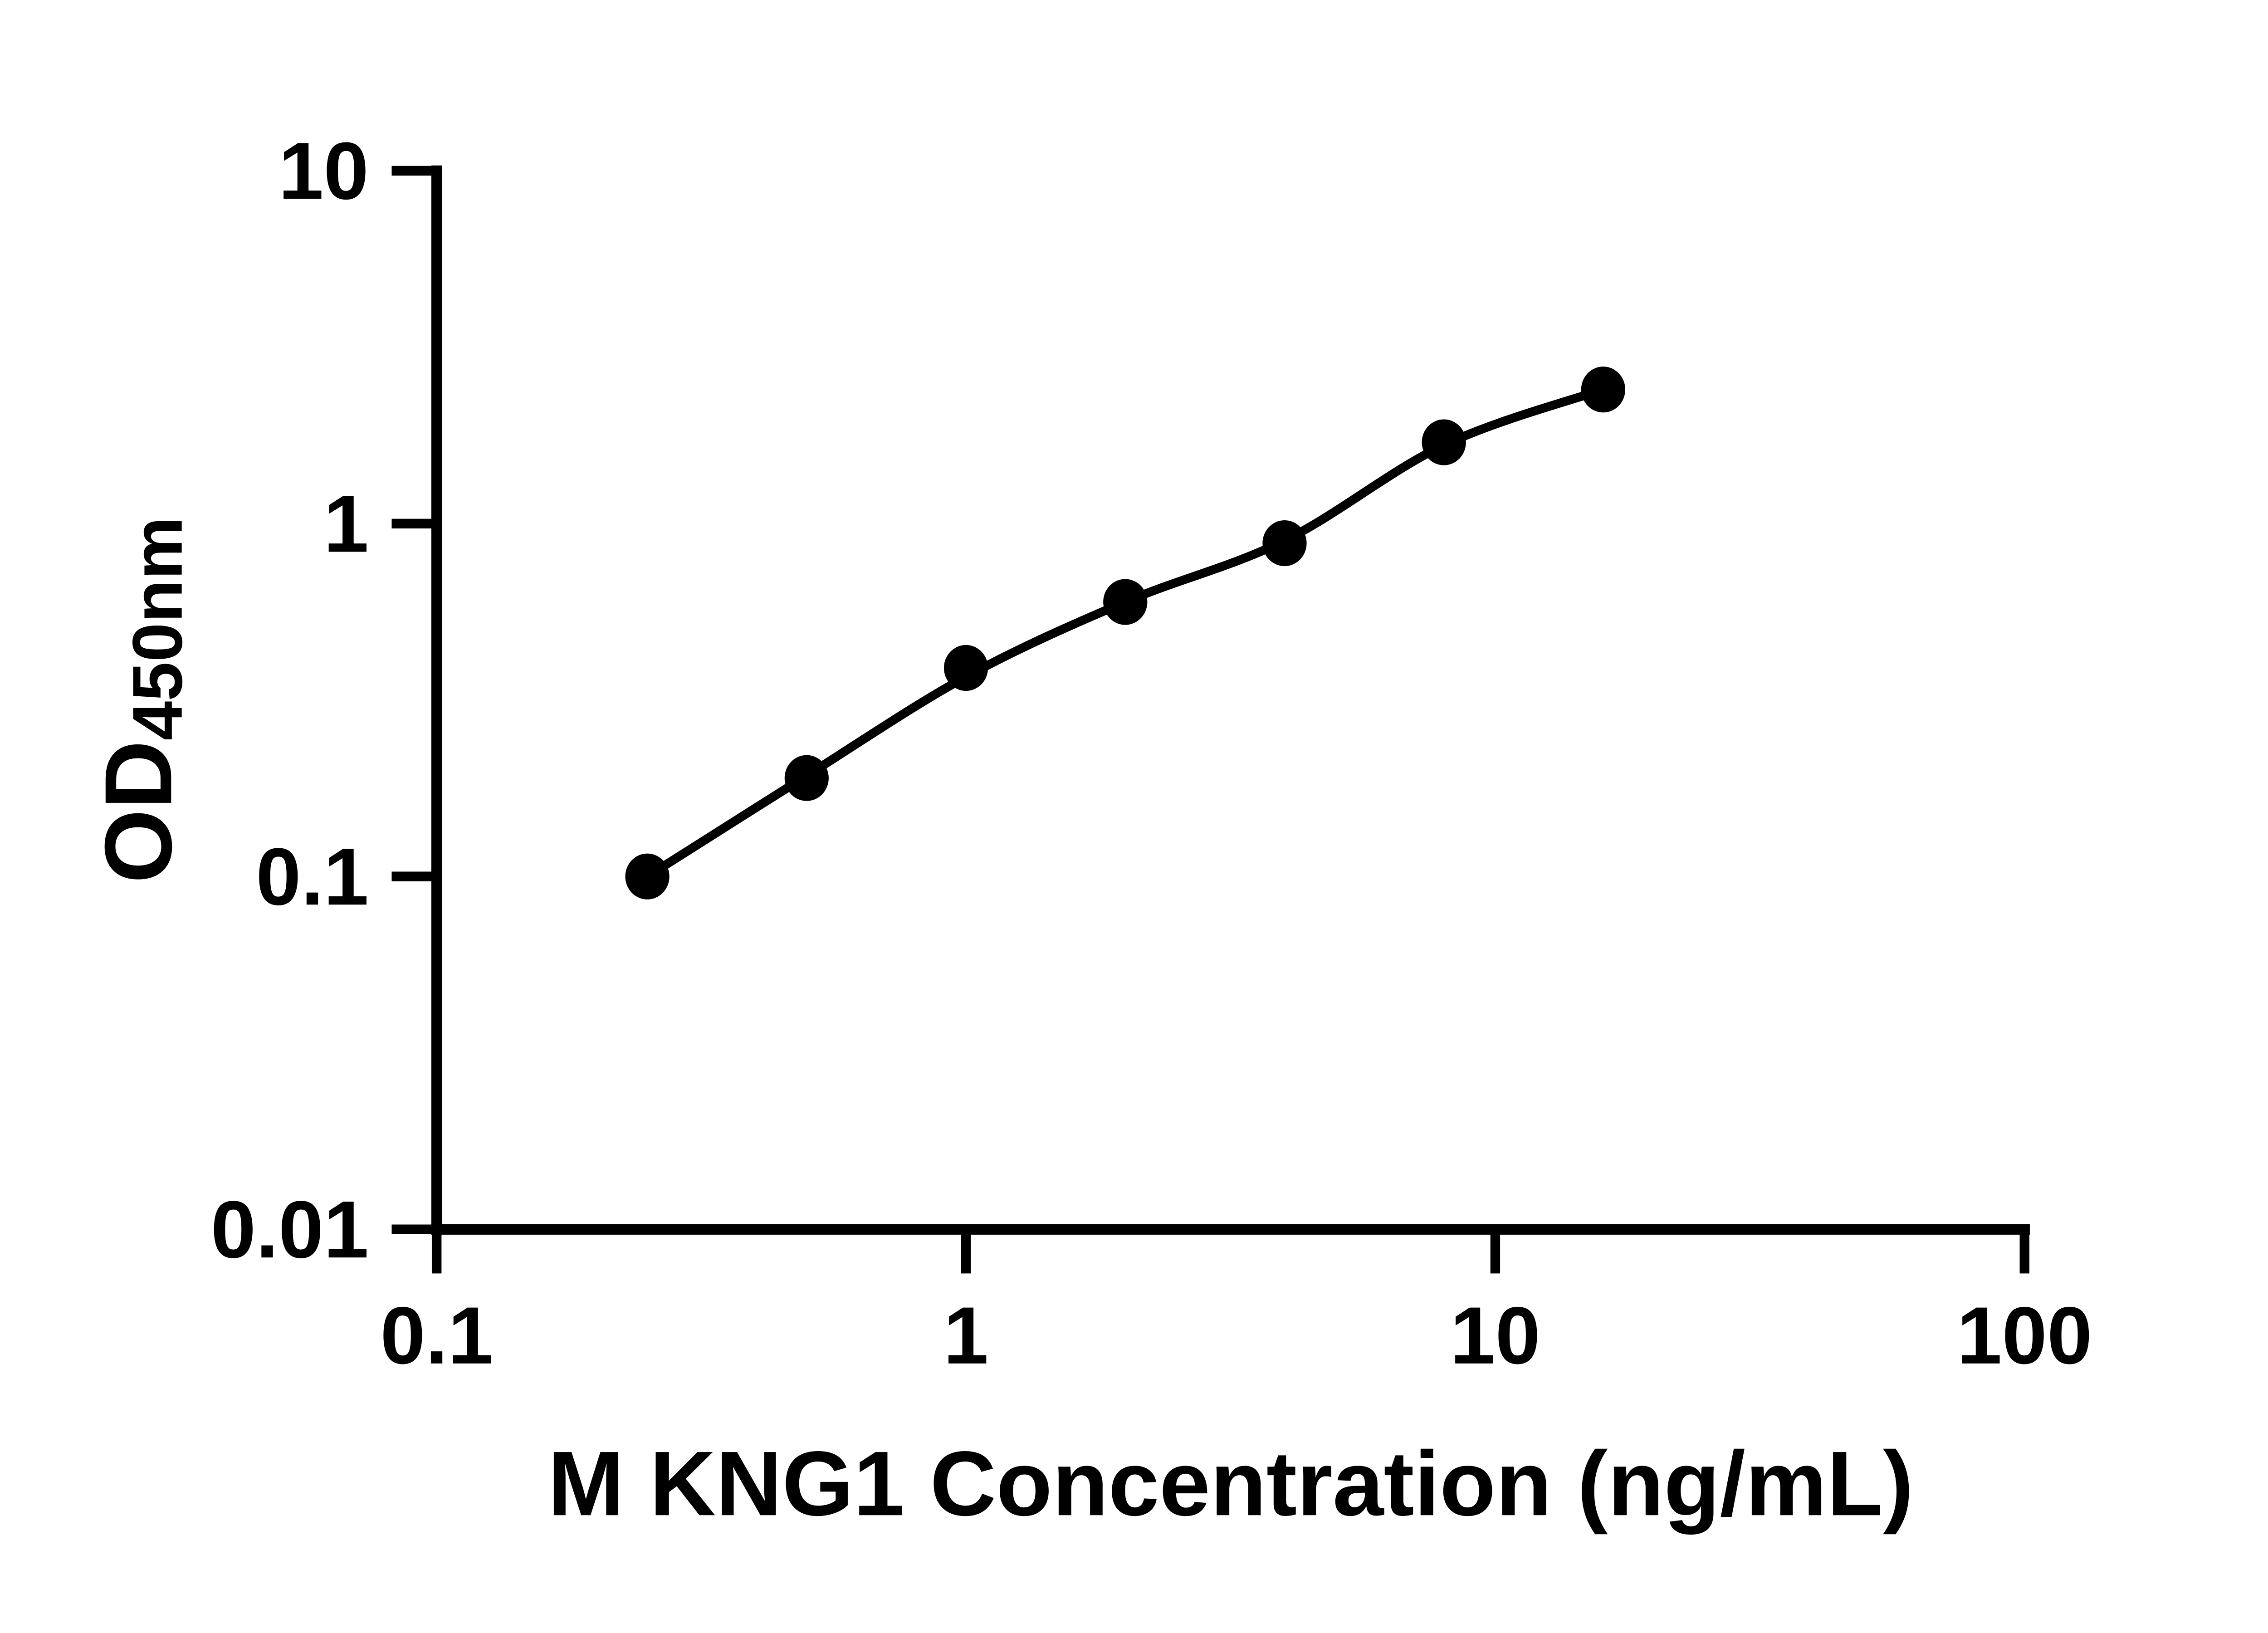 The height and width of the screenshot is (1633, 2268). I want to click on x-tick-label: 10, so click(1495, 1335).